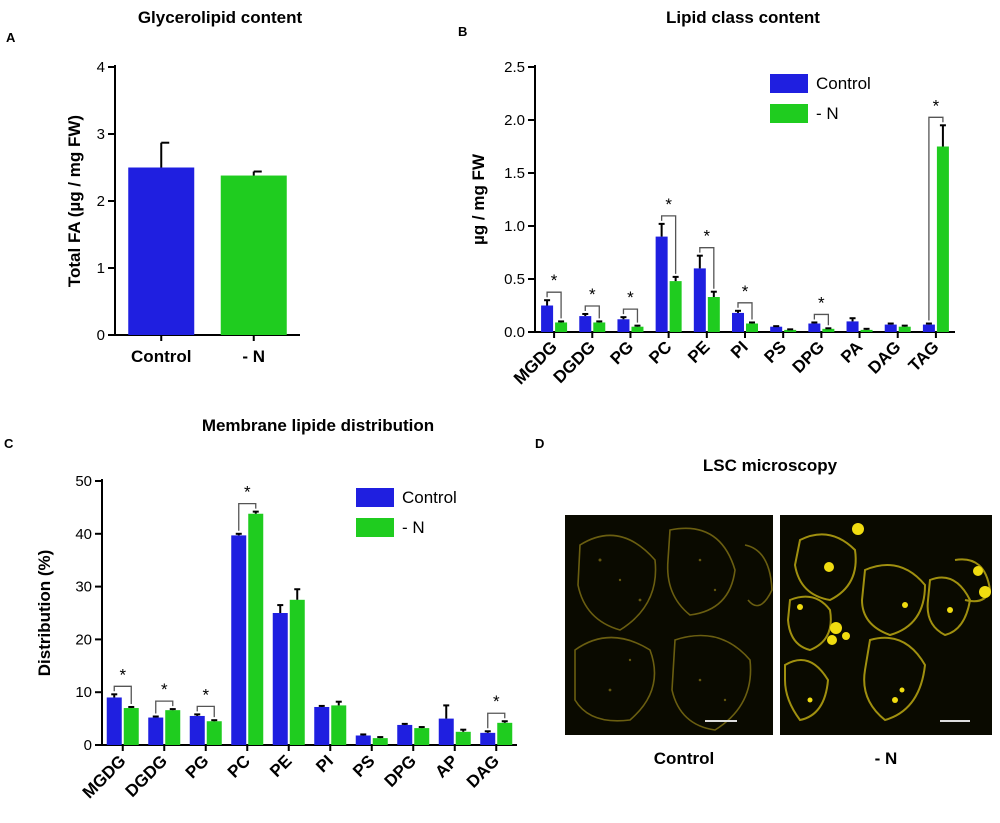 This screenshot has height=823, width=1000. What do you see at coordinates (297, 672) in the screenshot?
I see `panel-c-bar-minus-n-pe` at bounding box center [297, 672].